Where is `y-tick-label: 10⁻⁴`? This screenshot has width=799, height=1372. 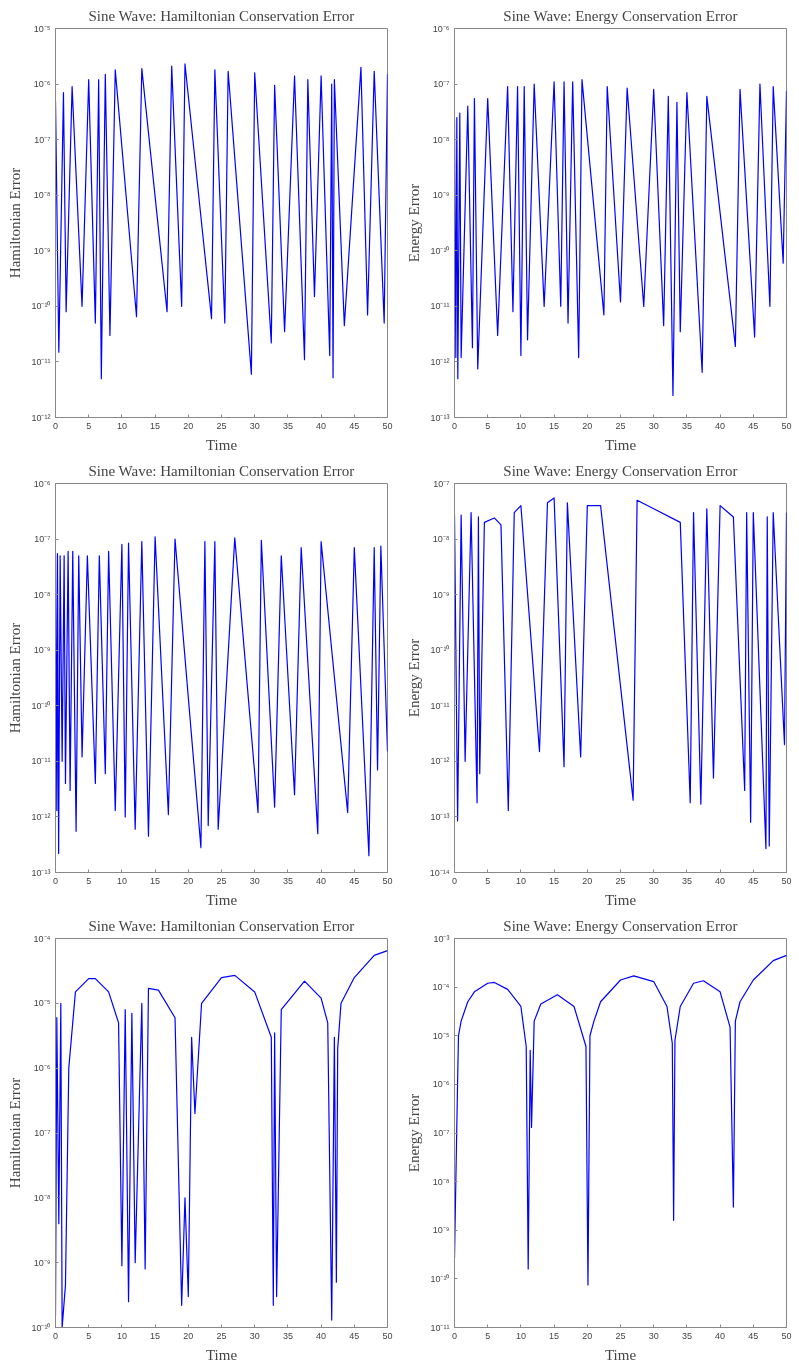 y-tick-label: 10⁻⁴ is located at coordinates (42, 938).